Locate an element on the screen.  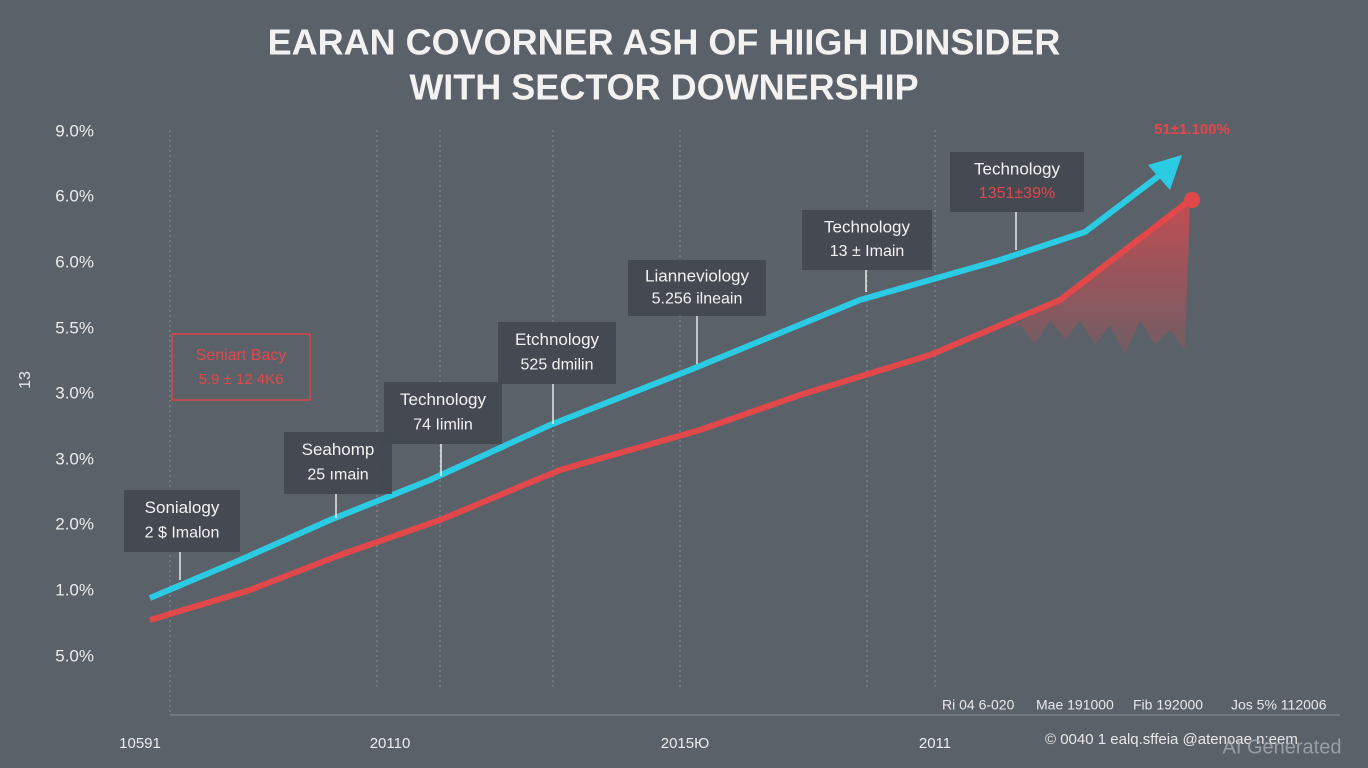
annotation-subtitle: 1351±39% is located at coordinates (1017, 193).